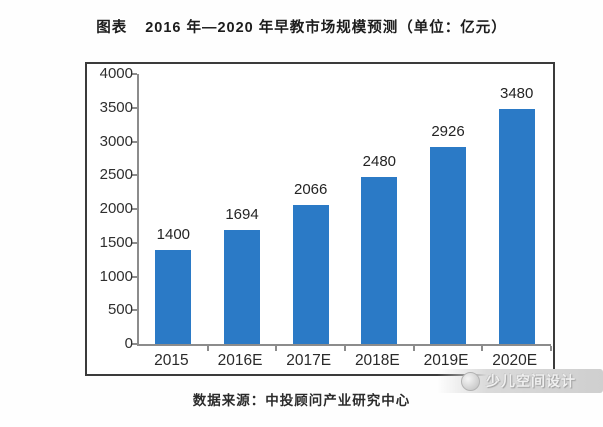 The image size is (603, 427). What do you see at coordinates (379, 260) in the screenshot?
I see `bar-2018E` at bounding box center [379, 260].